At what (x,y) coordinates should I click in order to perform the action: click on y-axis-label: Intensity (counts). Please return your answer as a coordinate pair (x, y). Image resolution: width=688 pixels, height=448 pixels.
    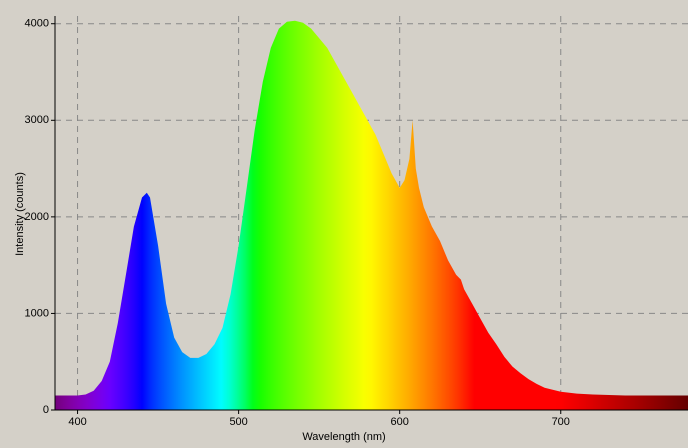
    Looking at the image, I should click on (20, 214).